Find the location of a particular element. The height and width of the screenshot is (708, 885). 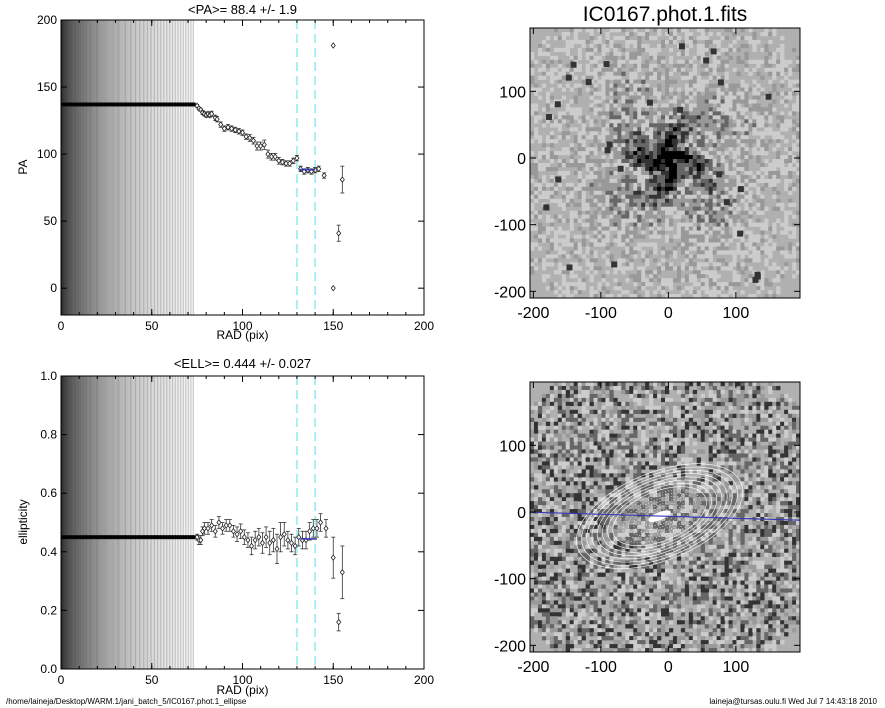

ell-inner-fill is located at coordinates (129, 522).